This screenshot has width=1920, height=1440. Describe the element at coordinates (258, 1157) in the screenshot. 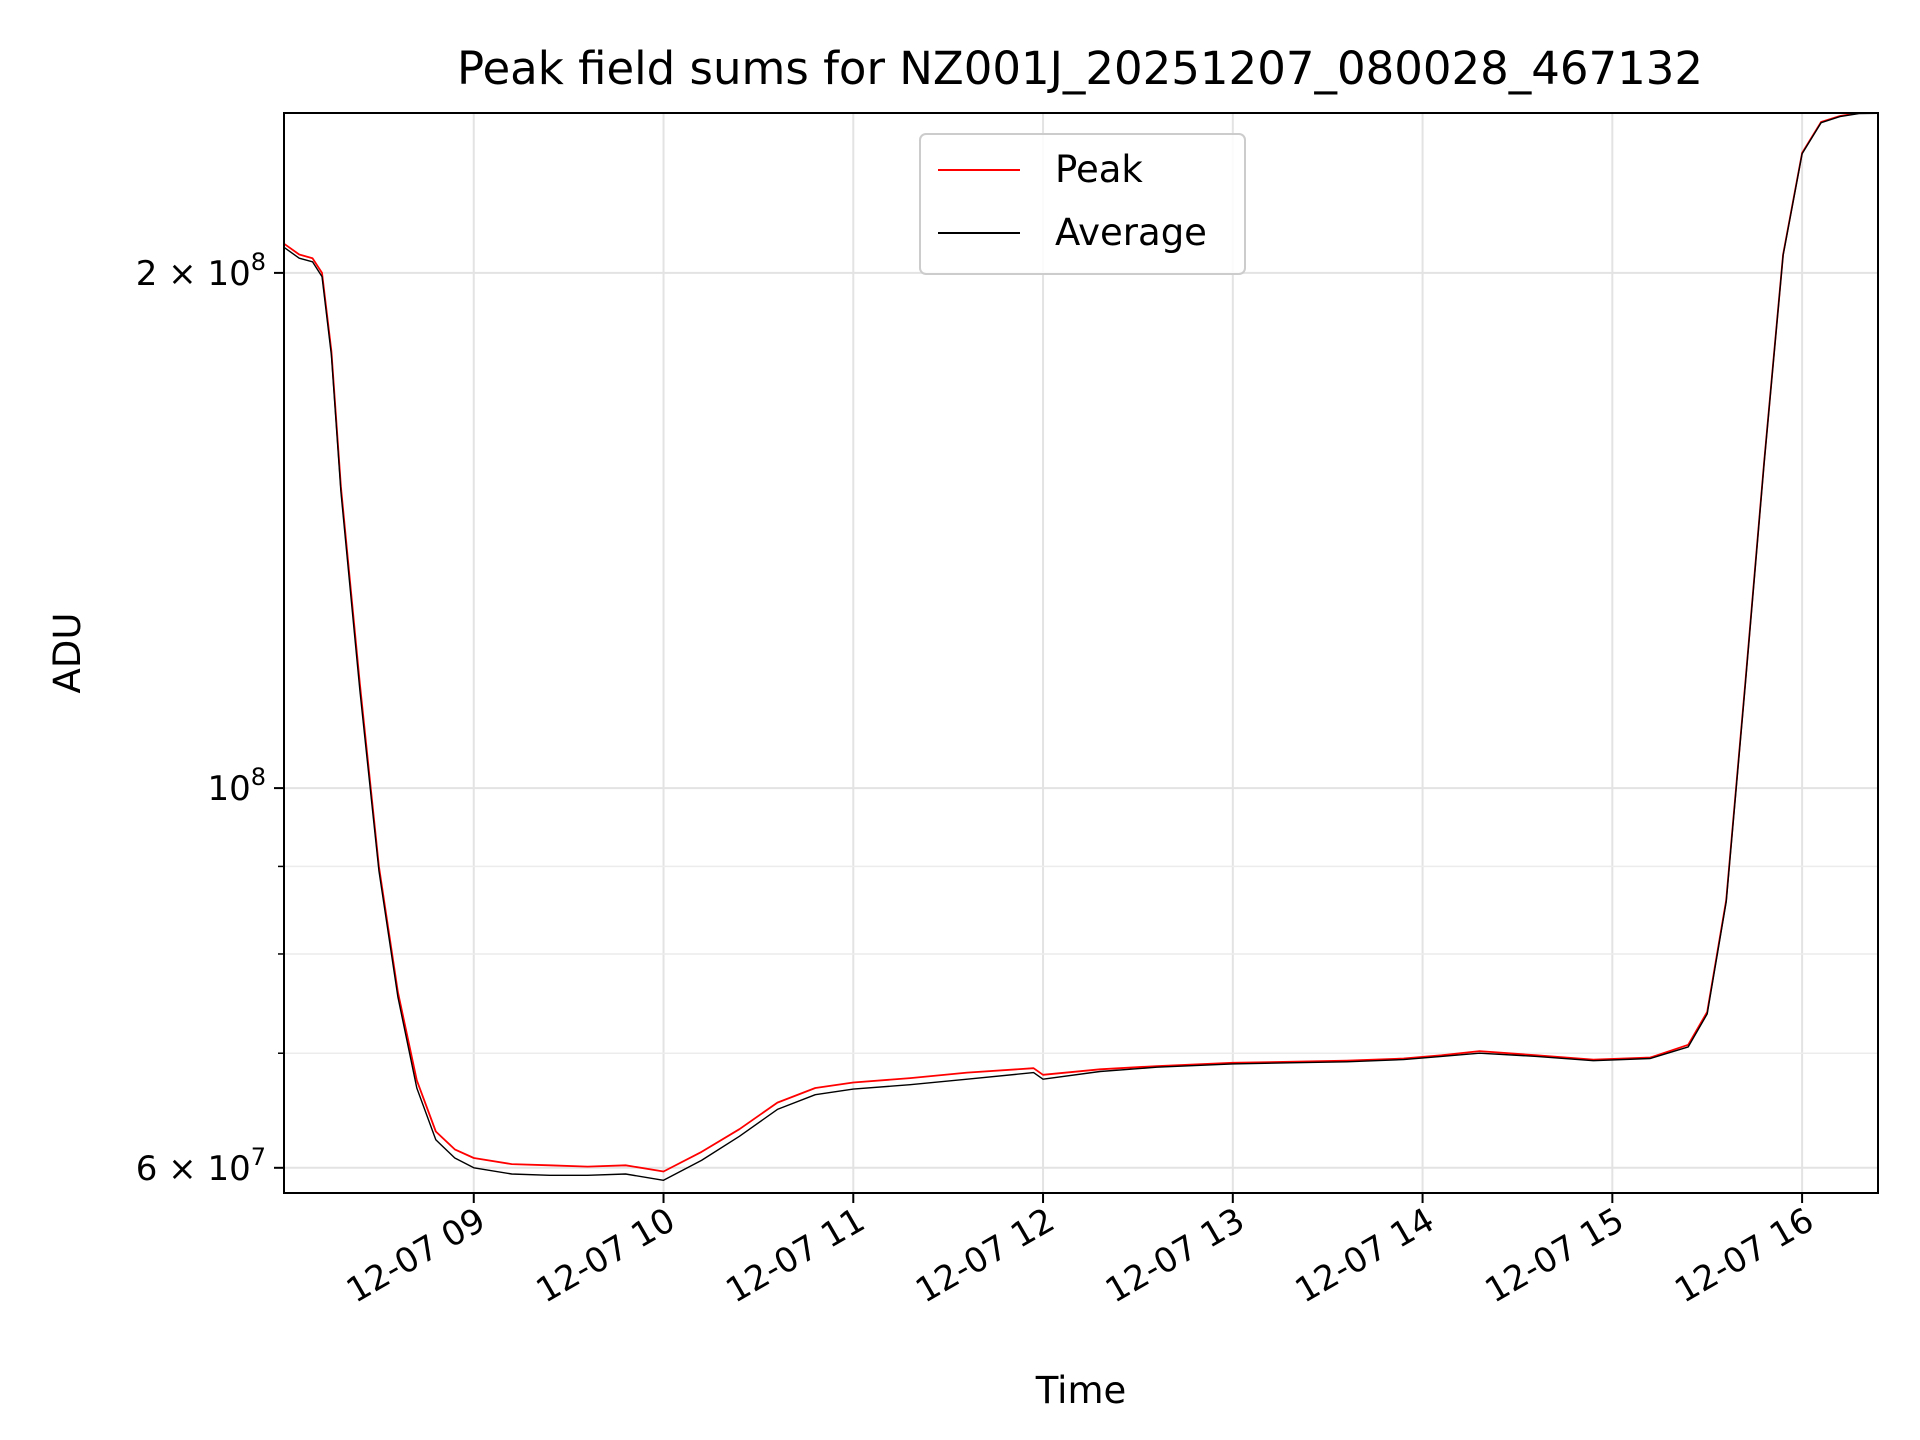

I see `y-tick-label-exponent: 7` at that location.